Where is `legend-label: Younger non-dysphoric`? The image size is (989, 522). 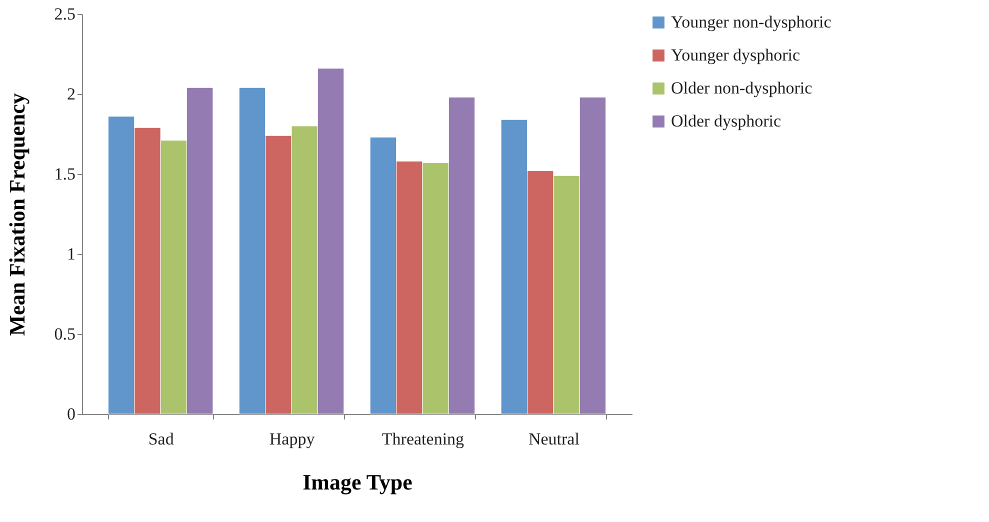 legend-label: Younger non-dysphoric is located at coordinates (751, 22).